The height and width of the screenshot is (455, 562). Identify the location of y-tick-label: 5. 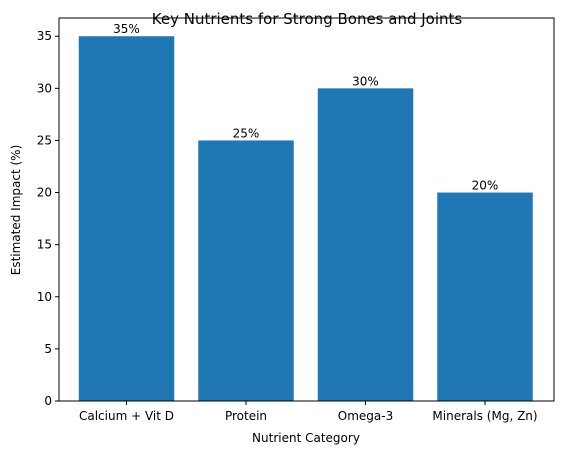
(48, 349).